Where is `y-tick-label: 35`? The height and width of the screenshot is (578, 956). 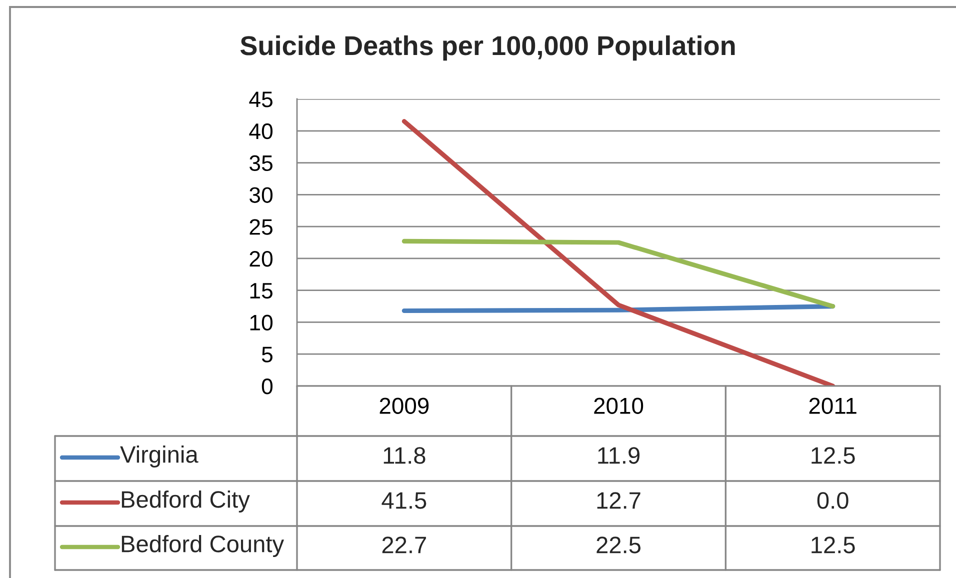 y-tick-label: 35 is located at coordinates (261, 163).